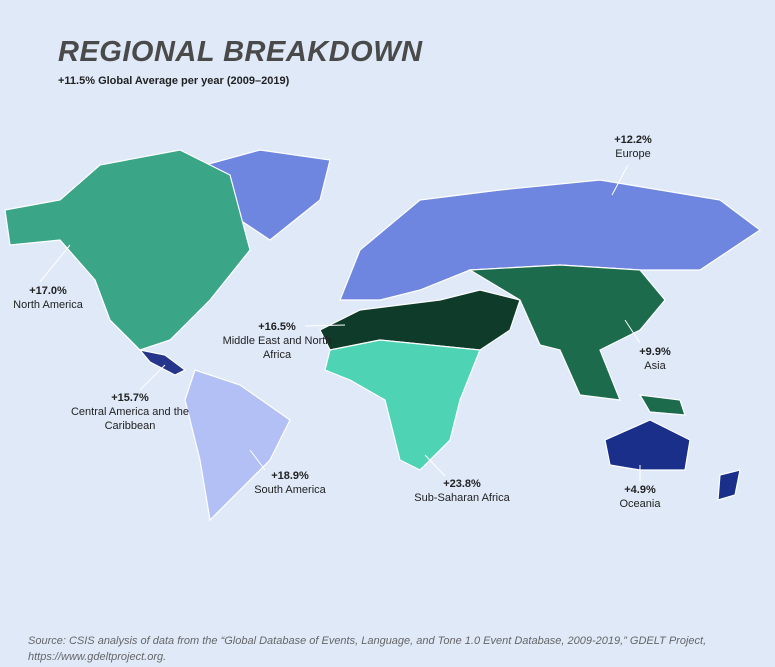 The width and height of the screenshot is (775, 667). Describe the element at coordinates (655, 359) in the screenshot. I see `region-label: +9.9% Asia` at that location.